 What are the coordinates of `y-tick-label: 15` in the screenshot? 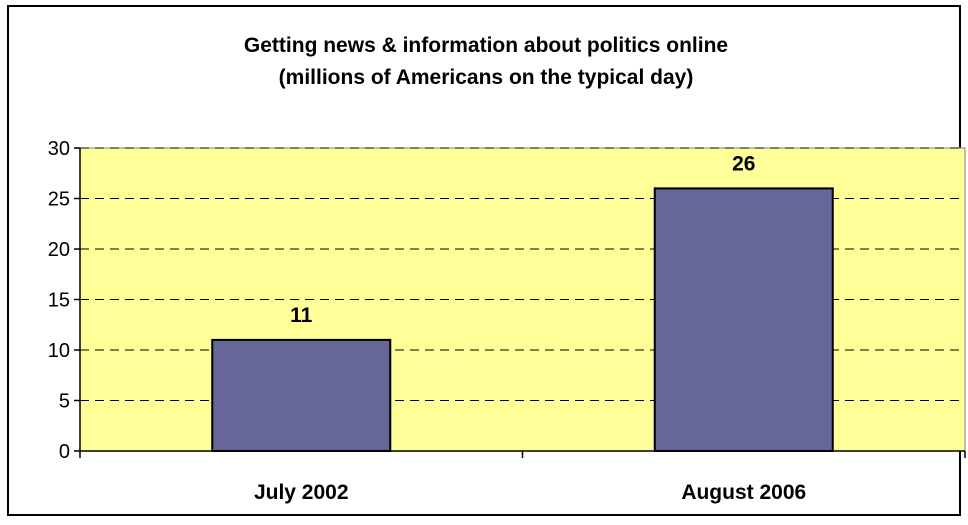 It's located at (59, 301).